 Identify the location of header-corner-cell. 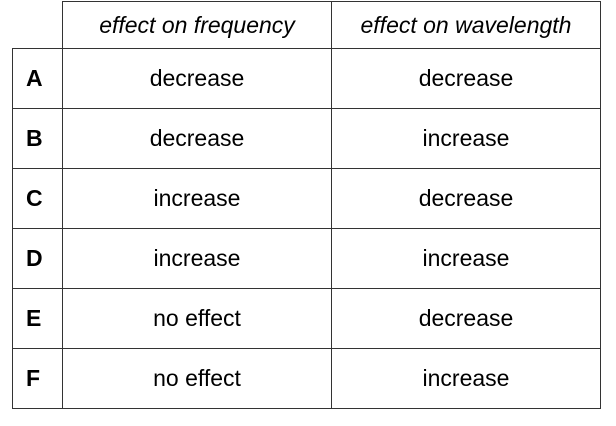
(37, 25).